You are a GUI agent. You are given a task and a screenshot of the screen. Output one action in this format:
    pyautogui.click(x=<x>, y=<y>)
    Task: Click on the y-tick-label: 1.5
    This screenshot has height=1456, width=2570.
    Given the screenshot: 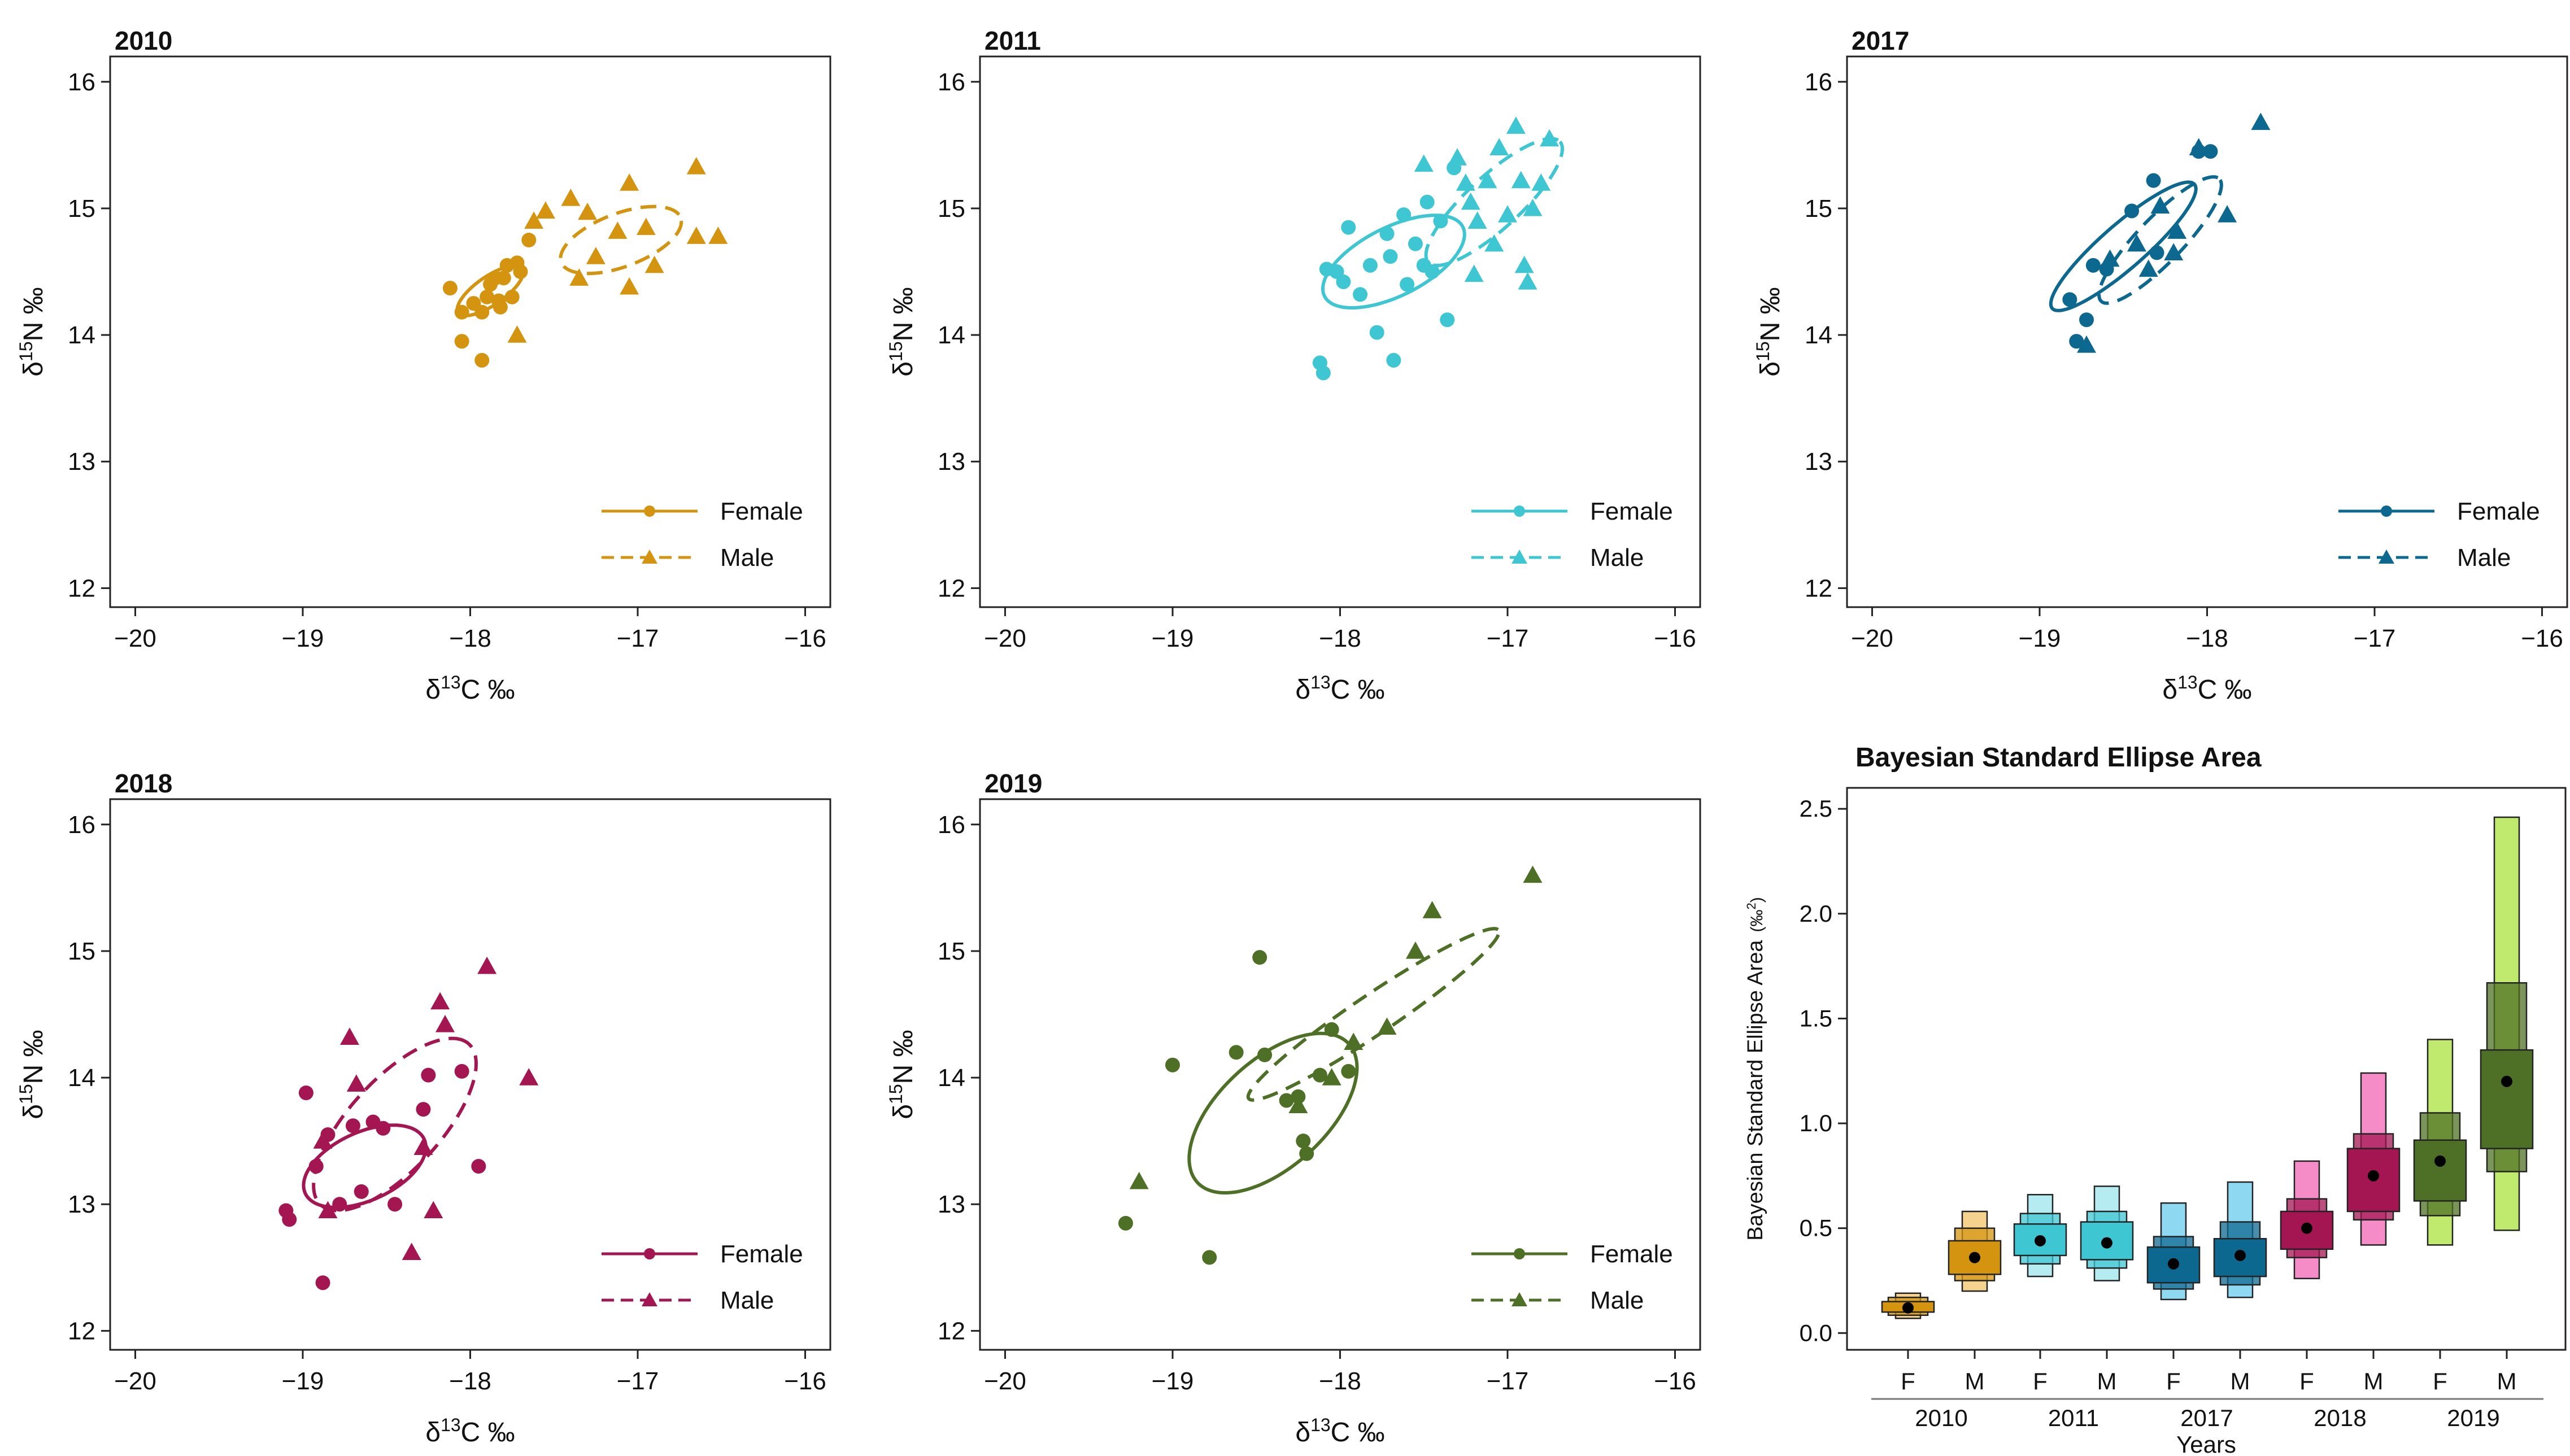 What is the action you would take?
    pyautogui.click(x=1816, y=1018)
    